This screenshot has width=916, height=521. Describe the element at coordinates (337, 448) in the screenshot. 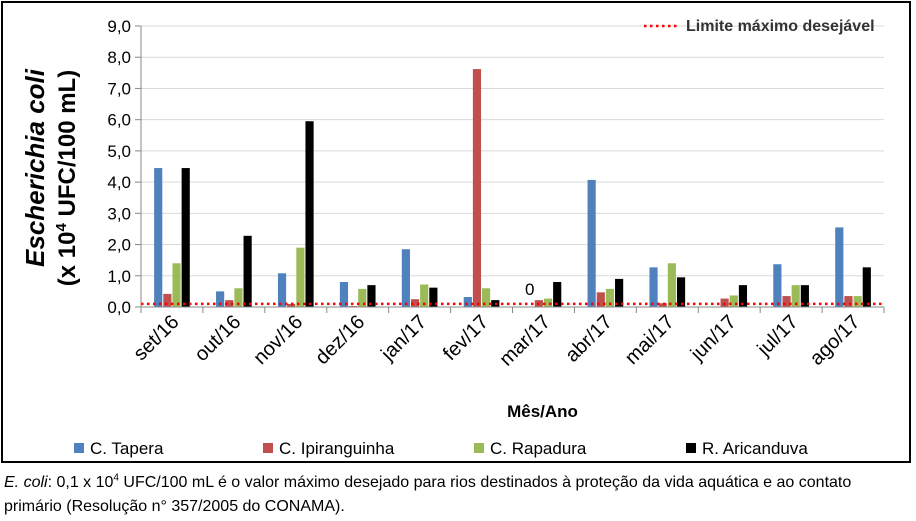

I see `legend-label: C. Ipiranguinha` at that location.